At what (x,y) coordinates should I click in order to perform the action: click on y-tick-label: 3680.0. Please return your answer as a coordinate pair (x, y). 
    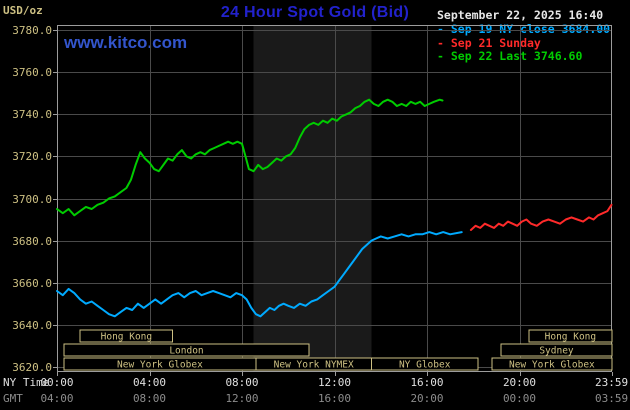
    Looking at the image, I should click on (32, 241).